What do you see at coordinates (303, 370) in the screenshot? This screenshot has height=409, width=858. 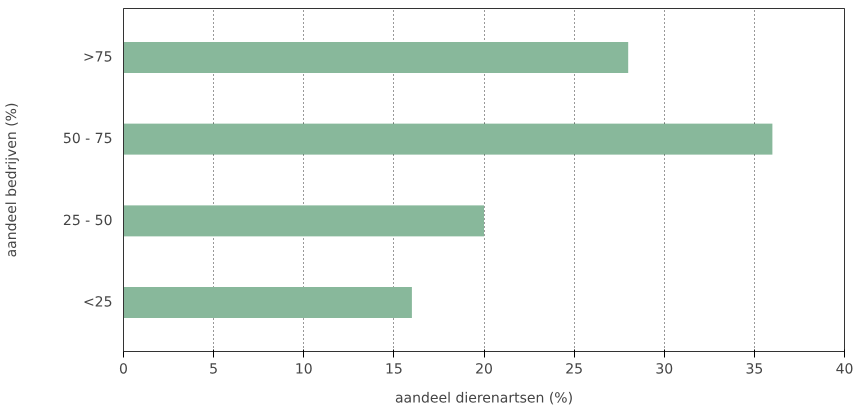 I see `x-tick-label: 10` at bounding box center [303, 370].